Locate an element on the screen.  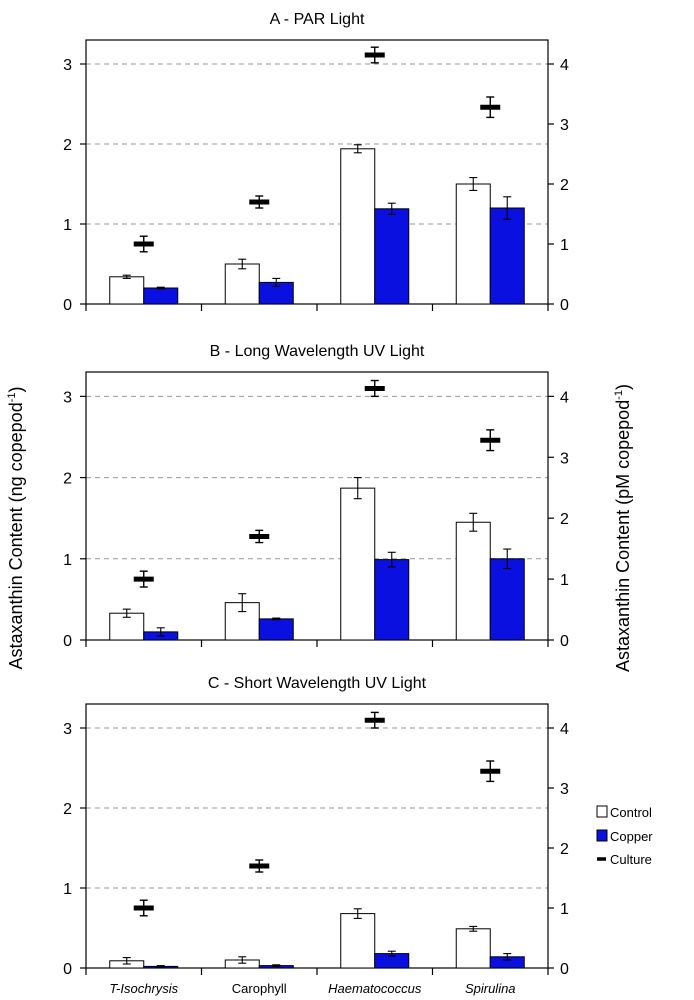
category-label: Haematococcus is located at coordinates (375, 988).